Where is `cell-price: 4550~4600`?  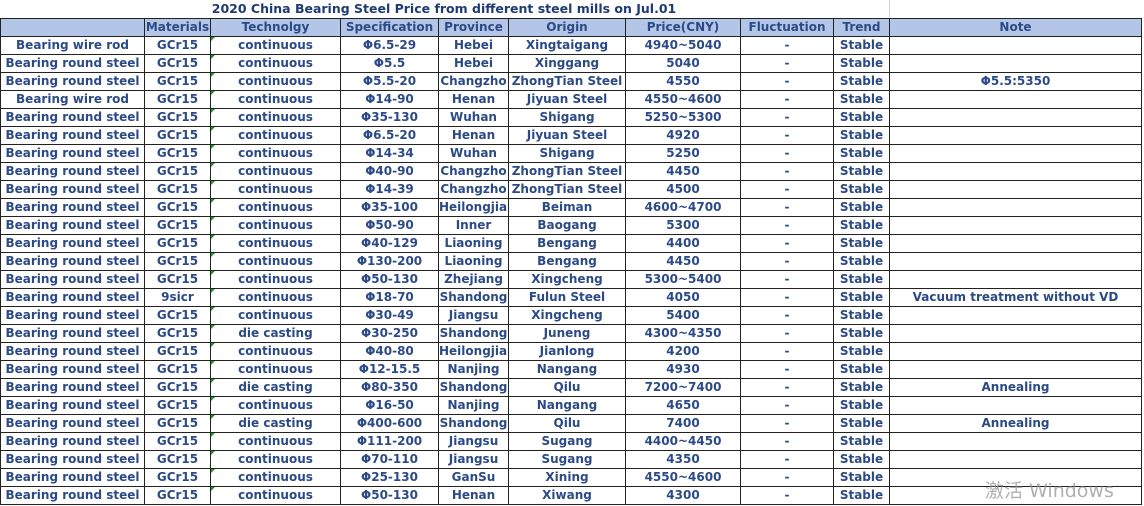
cell-price: 4550~4600 is located at coordinates (683, 99).